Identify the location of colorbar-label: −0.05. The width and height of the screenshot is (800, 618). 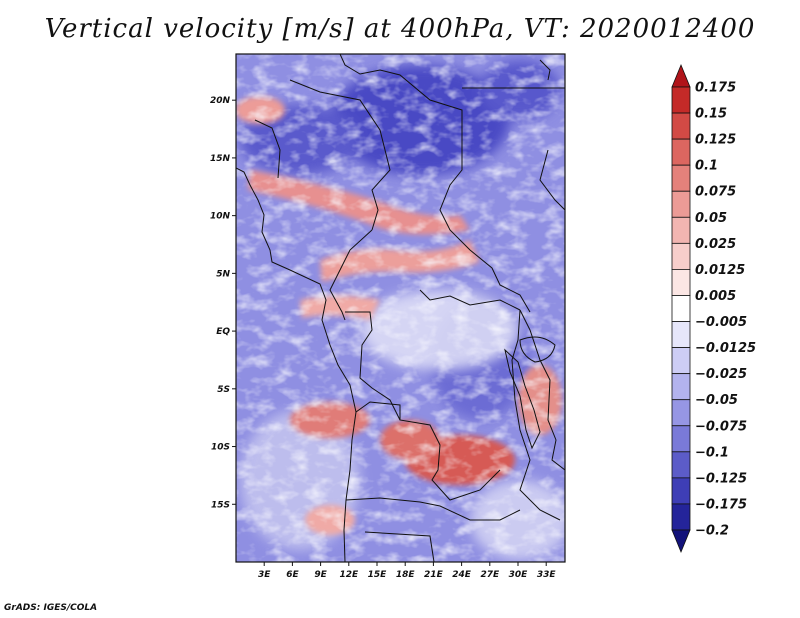
(716, 400).